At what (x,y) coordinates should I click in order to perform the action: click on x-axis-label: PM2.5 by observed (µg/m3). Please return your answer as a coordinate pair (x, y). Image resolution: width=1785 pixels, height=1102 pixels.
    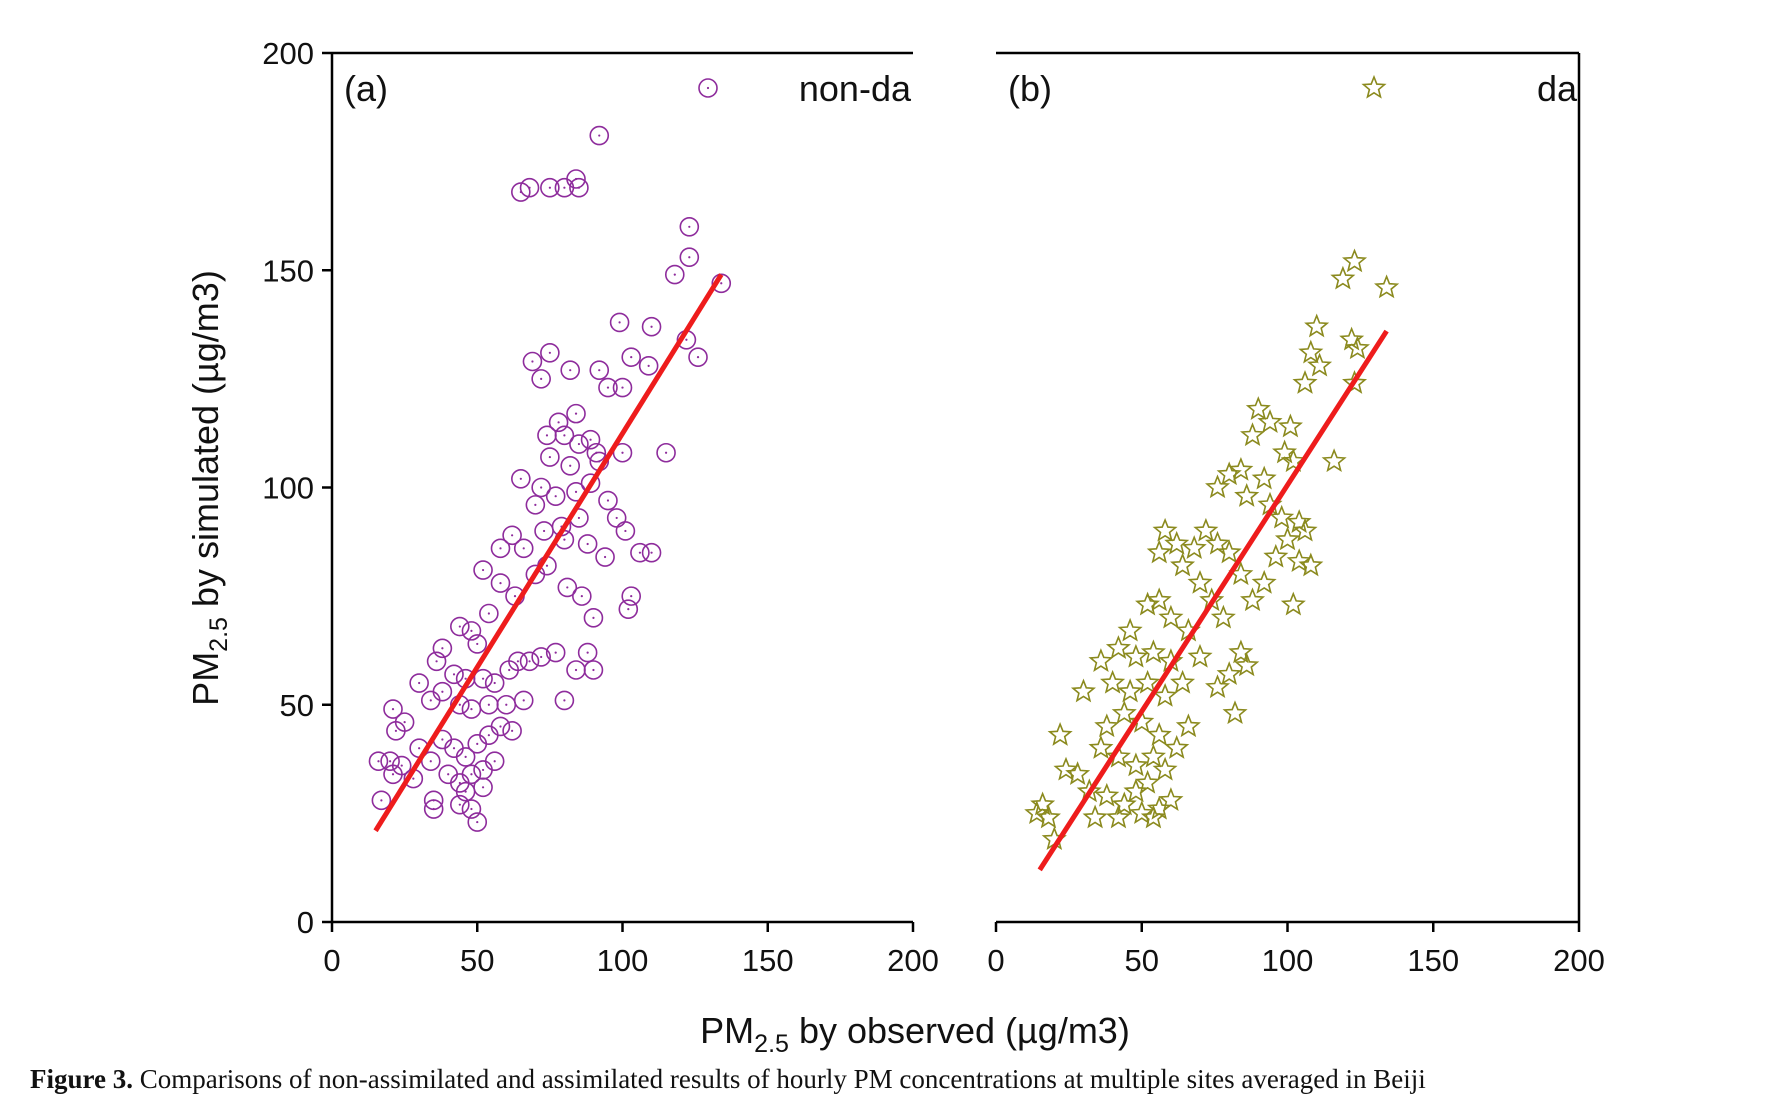
    Looking at the image, I should click on (915, 1034).